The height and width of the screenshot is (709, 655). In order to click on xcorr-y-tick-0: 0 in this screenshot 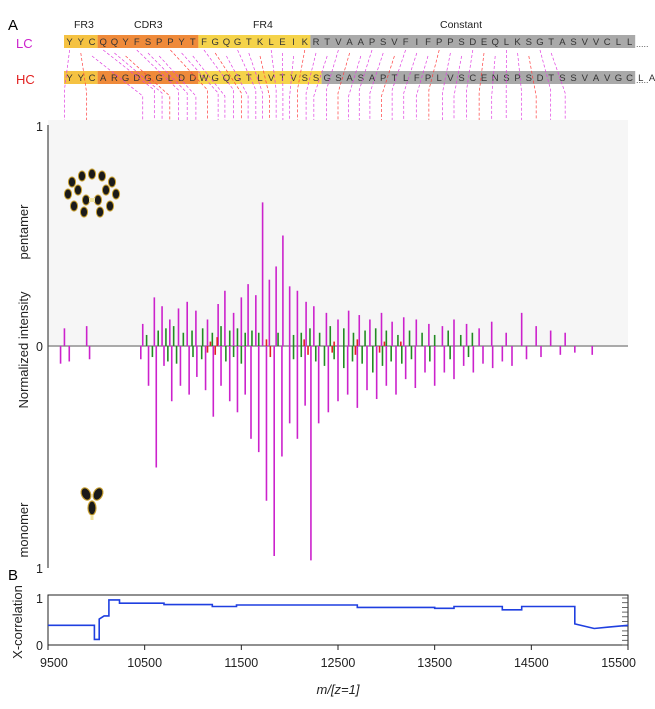, I will do `click(39, 646)`.